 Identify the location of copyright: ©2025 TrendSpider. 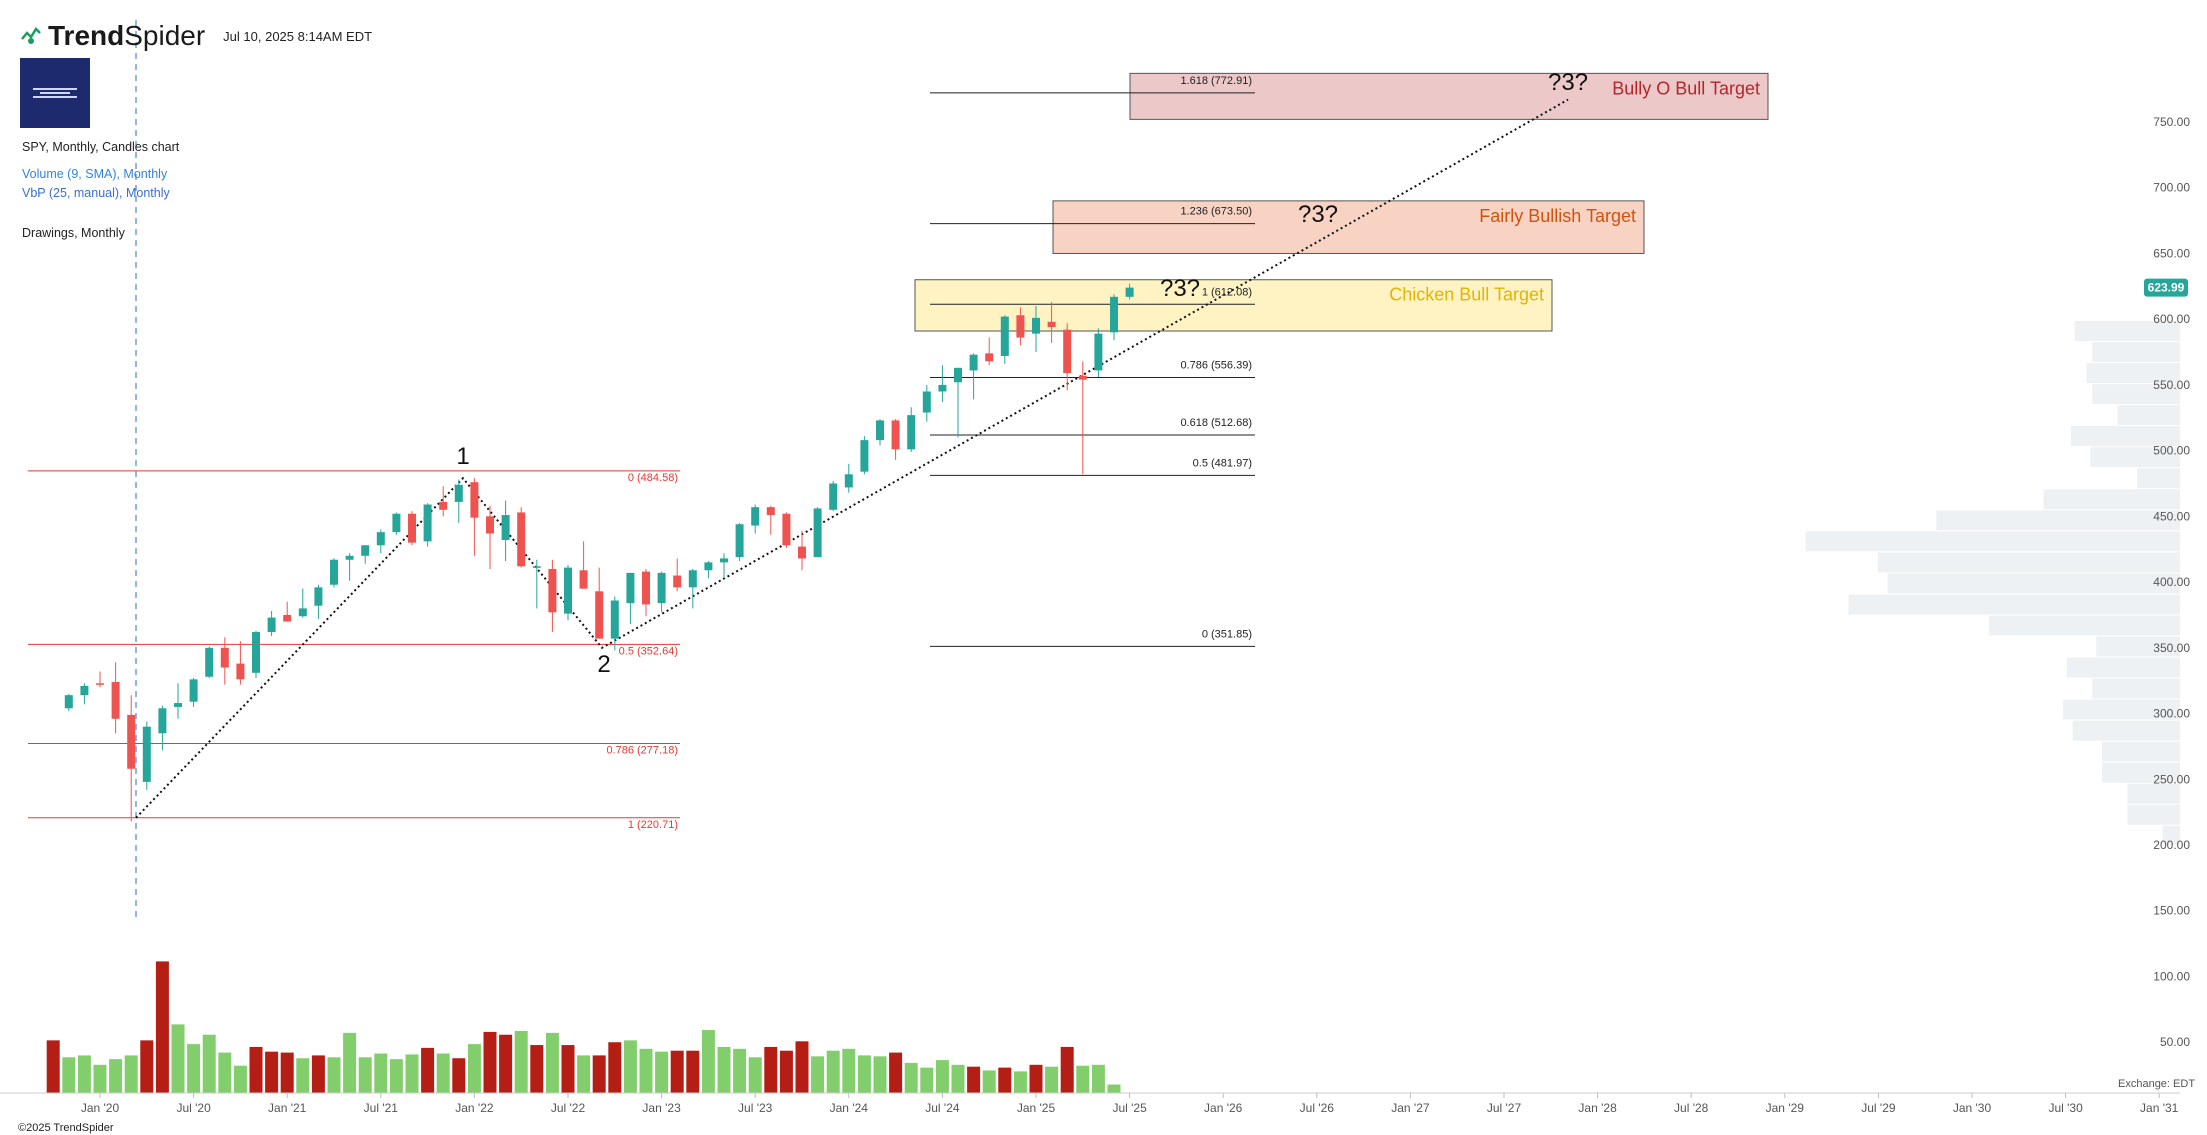
(66, 1128).